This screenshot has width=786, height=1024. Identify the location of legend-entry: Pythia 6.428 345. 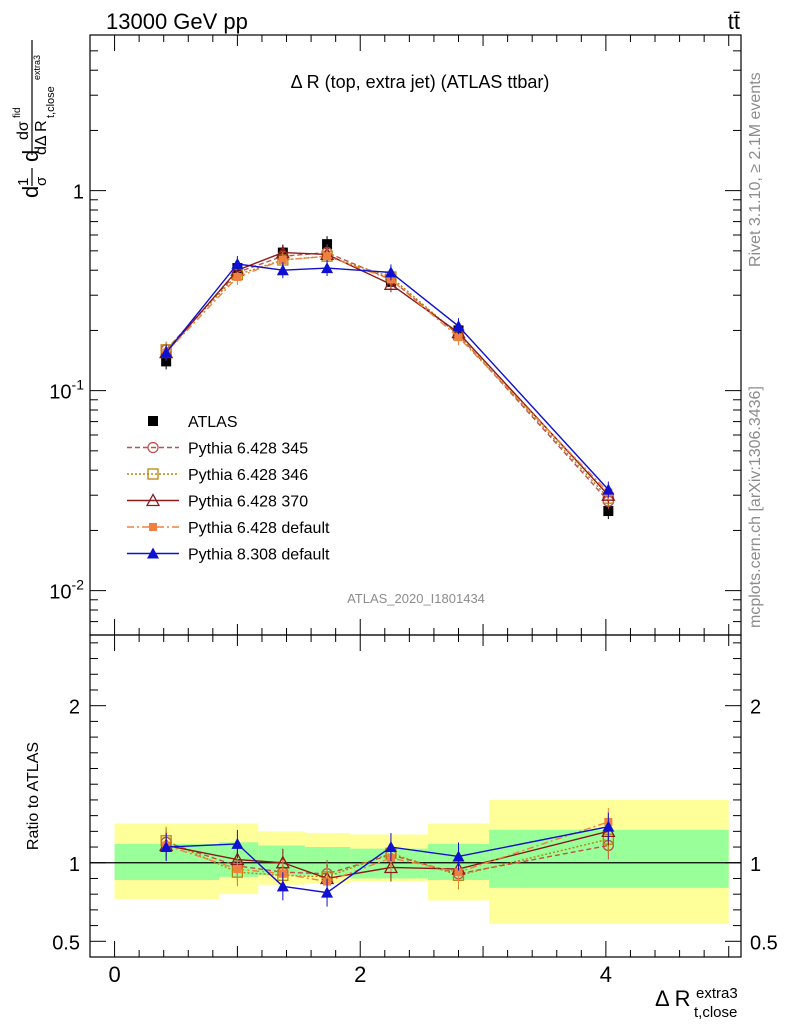
(217, 449).